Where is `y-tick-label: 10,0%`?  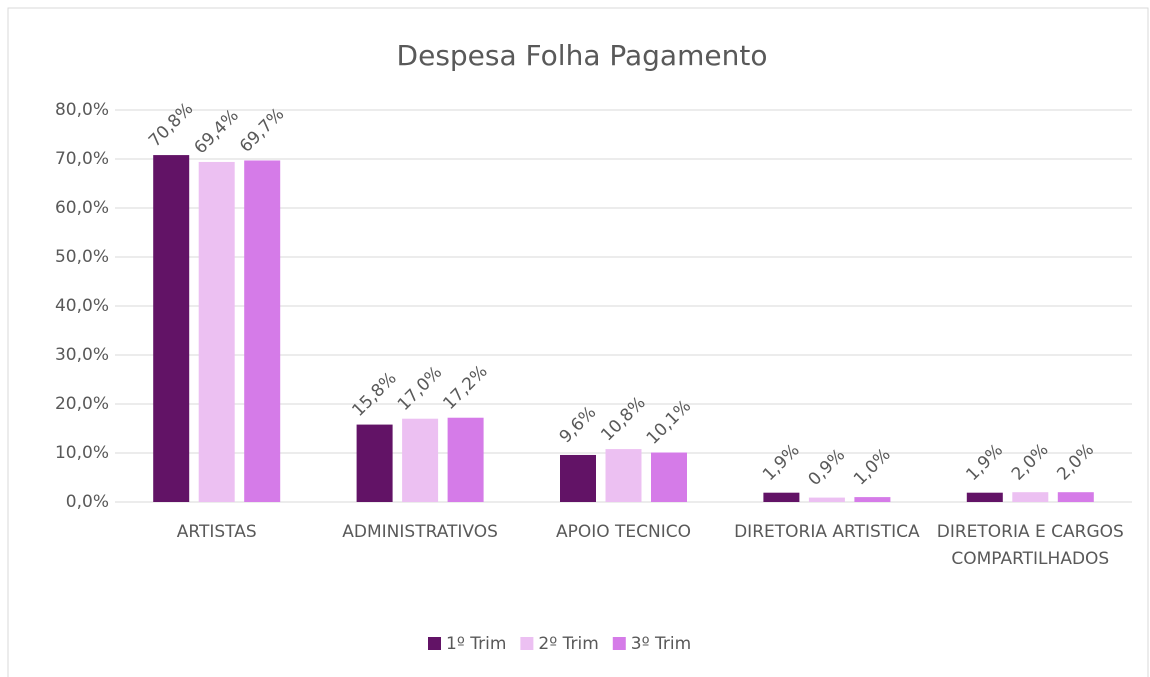 y-tick-label: 10,0% is located at coordinates (82, 453).